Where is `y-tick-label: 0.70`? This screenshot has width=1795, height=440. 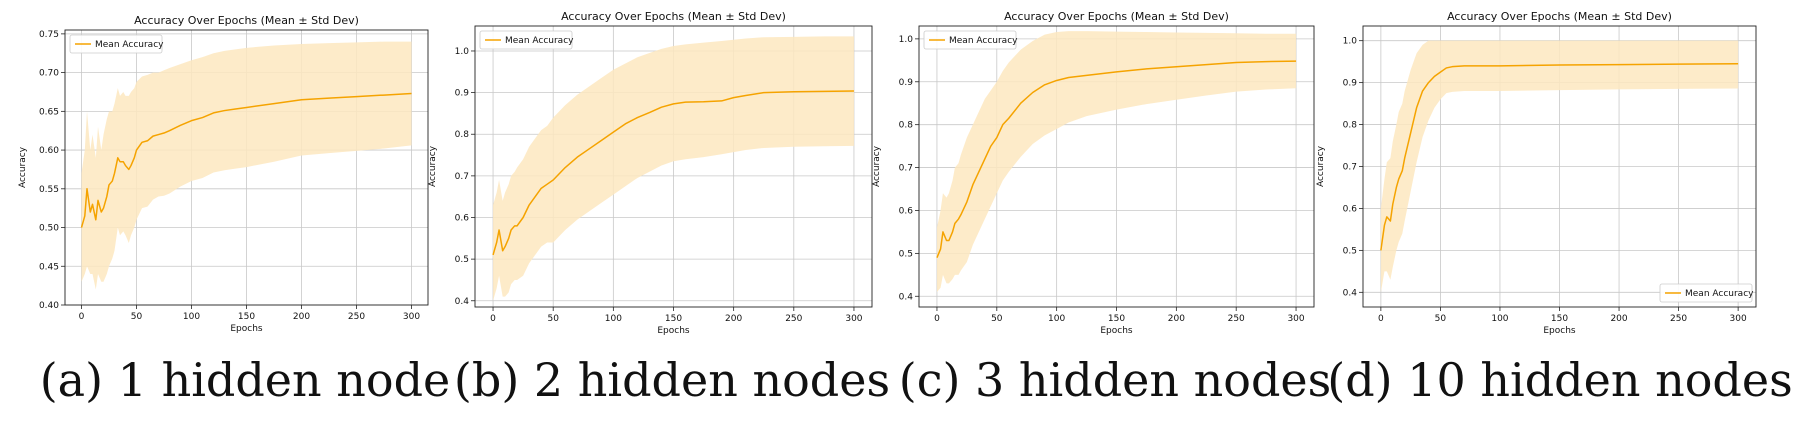
y-tick-label: 0.70 is located at coordinates (49, 74).